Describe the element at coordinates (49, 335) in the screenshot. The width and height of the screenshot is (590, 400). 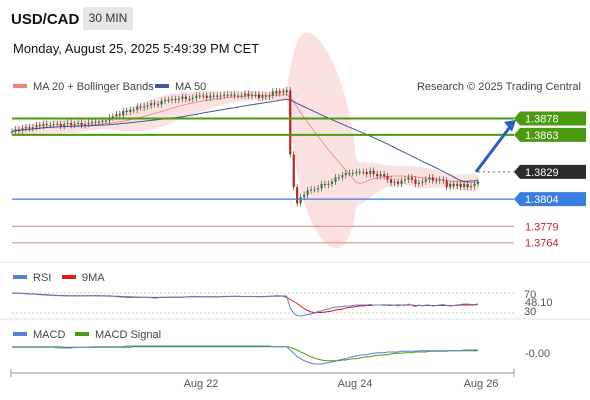
I see `legend-label-macd: MACD` at that location.